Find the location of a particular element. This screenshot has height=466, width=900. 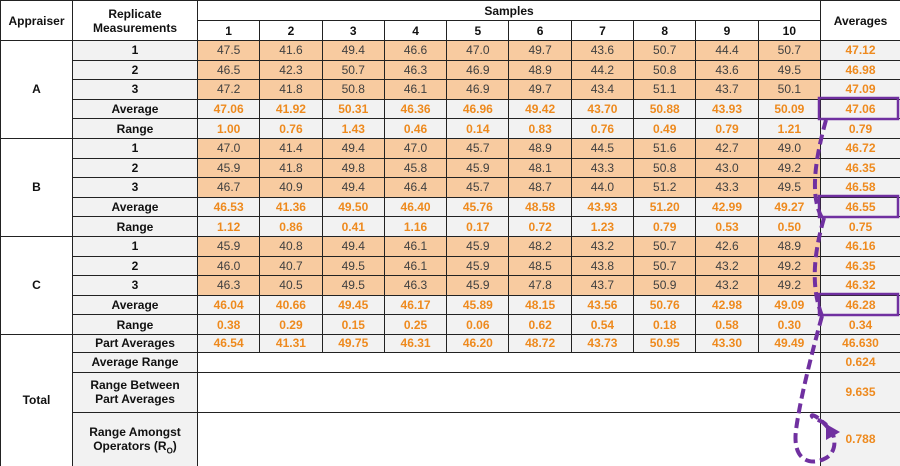

value-cell: 49.2 is located at coordinates (789, 168).